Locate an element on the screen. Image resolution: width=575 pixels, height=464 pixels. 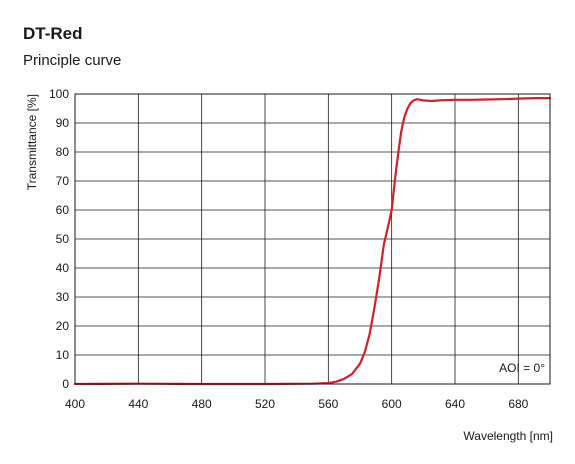
y-tick-label: 100 is located at coordinates (59, 94).